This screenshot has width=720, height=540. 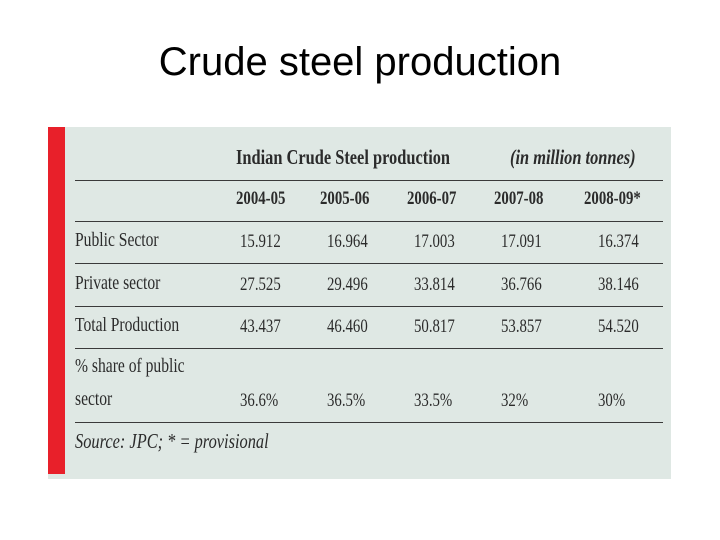 What do you see at coordinates (172, 441) in the screenshot?
I see `source-note: Source: JPC; * = provisional` at bounding box center [172, 441].